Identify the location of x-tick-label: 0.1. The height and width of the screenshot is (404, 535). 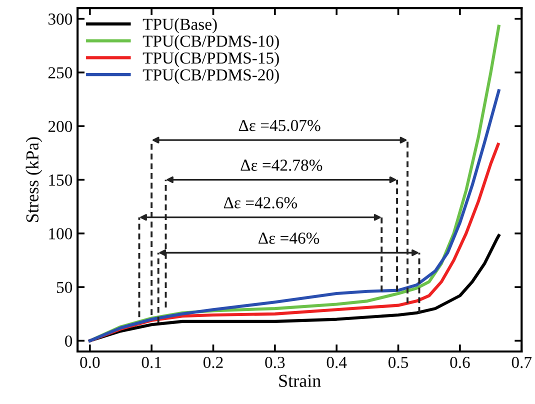
(151, 362).